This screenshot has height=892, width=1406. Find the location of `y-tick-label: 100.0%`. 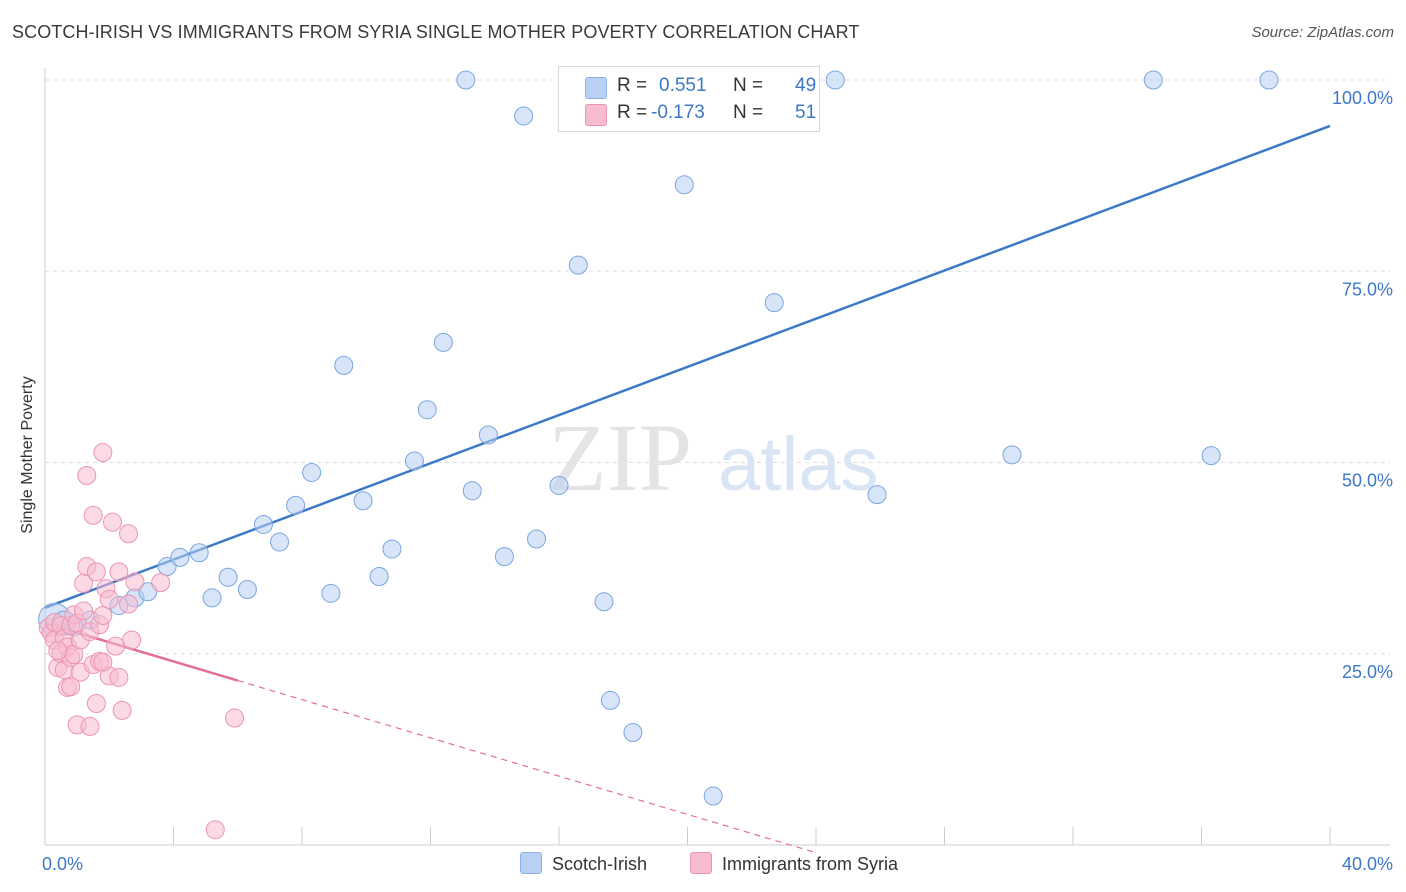

y-tick-label: 100.0% is located at coordinates (1362, 98).